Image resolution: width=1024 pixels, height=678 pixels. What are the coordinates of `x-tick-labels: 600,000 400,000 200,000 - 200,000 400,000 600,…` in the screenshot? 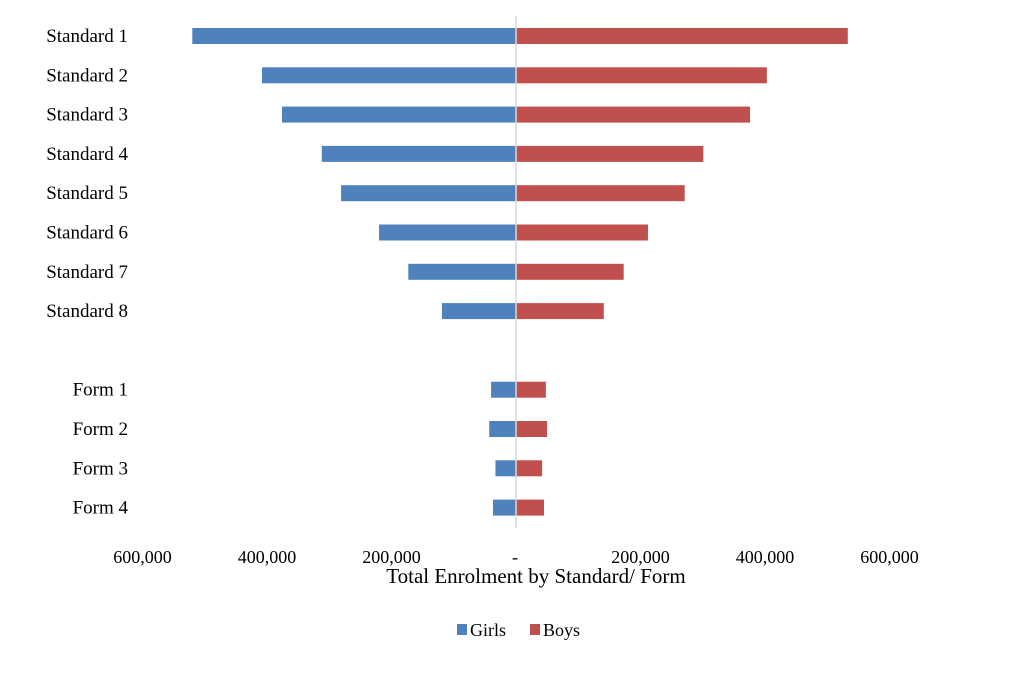 It's located at (516, 557).